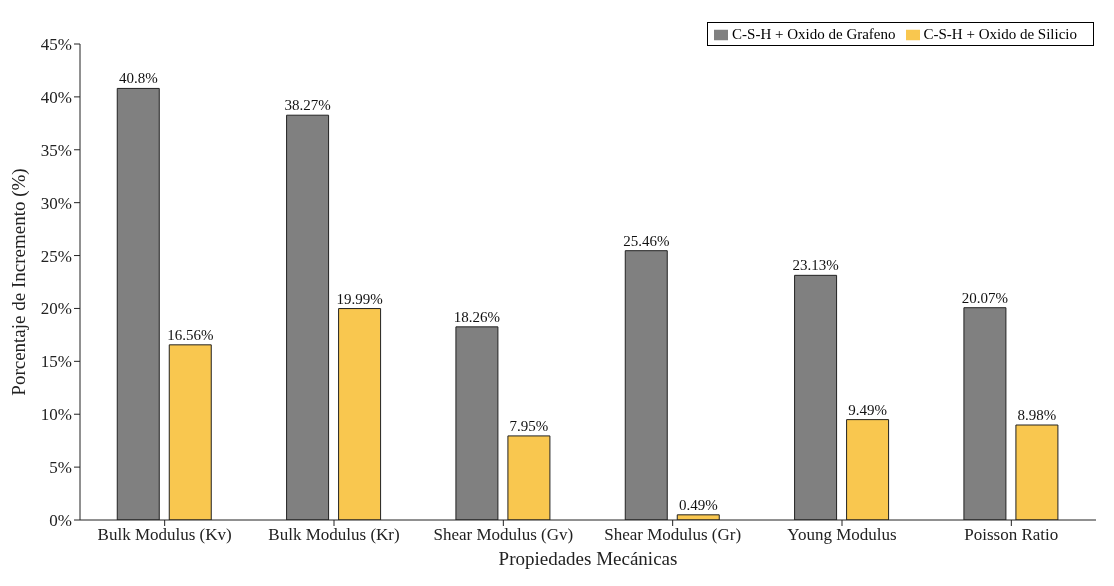 Image resolution: width=1114 pixels, height=586 pixels. Describe the element at coordinates (56, 309) in the screenshot. I see `y-tick-label: 20%` at that location.